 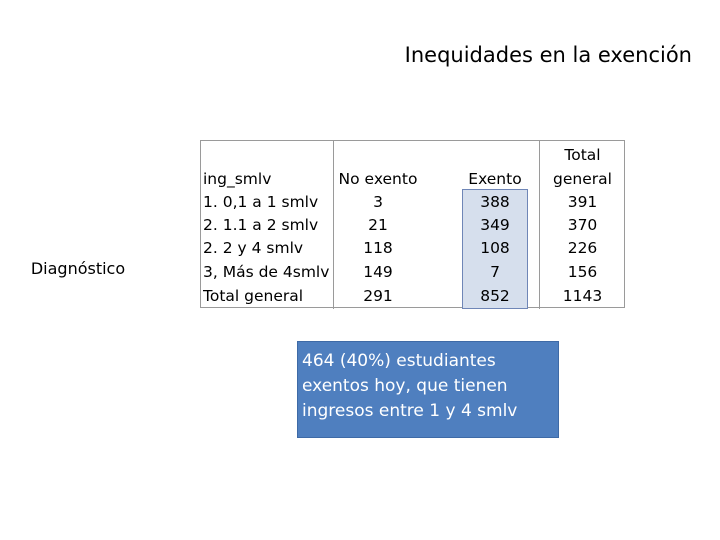 I want to click on header-total-line1: Total, so click(x=582, y=155).